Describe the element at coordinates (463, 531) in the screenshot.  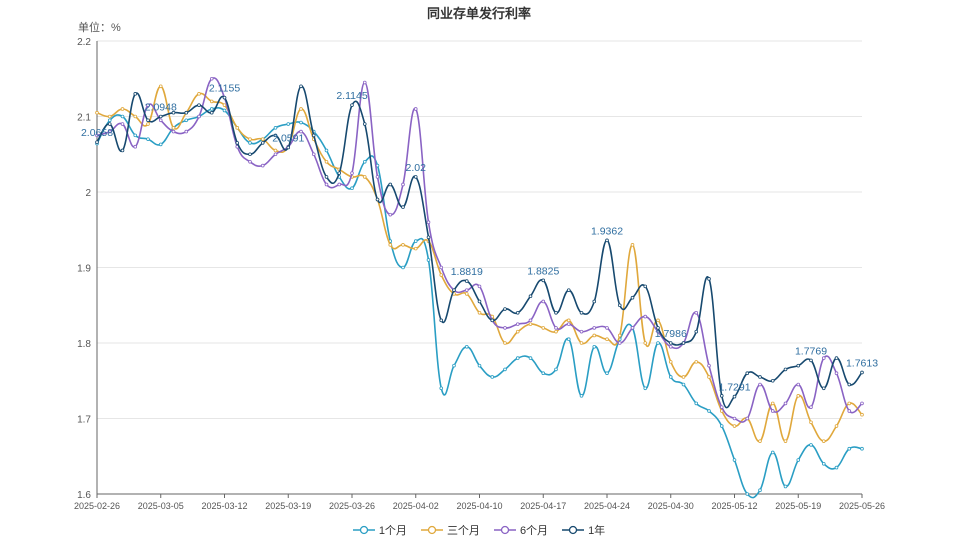
I see `legend-label: 三个月` at that location.